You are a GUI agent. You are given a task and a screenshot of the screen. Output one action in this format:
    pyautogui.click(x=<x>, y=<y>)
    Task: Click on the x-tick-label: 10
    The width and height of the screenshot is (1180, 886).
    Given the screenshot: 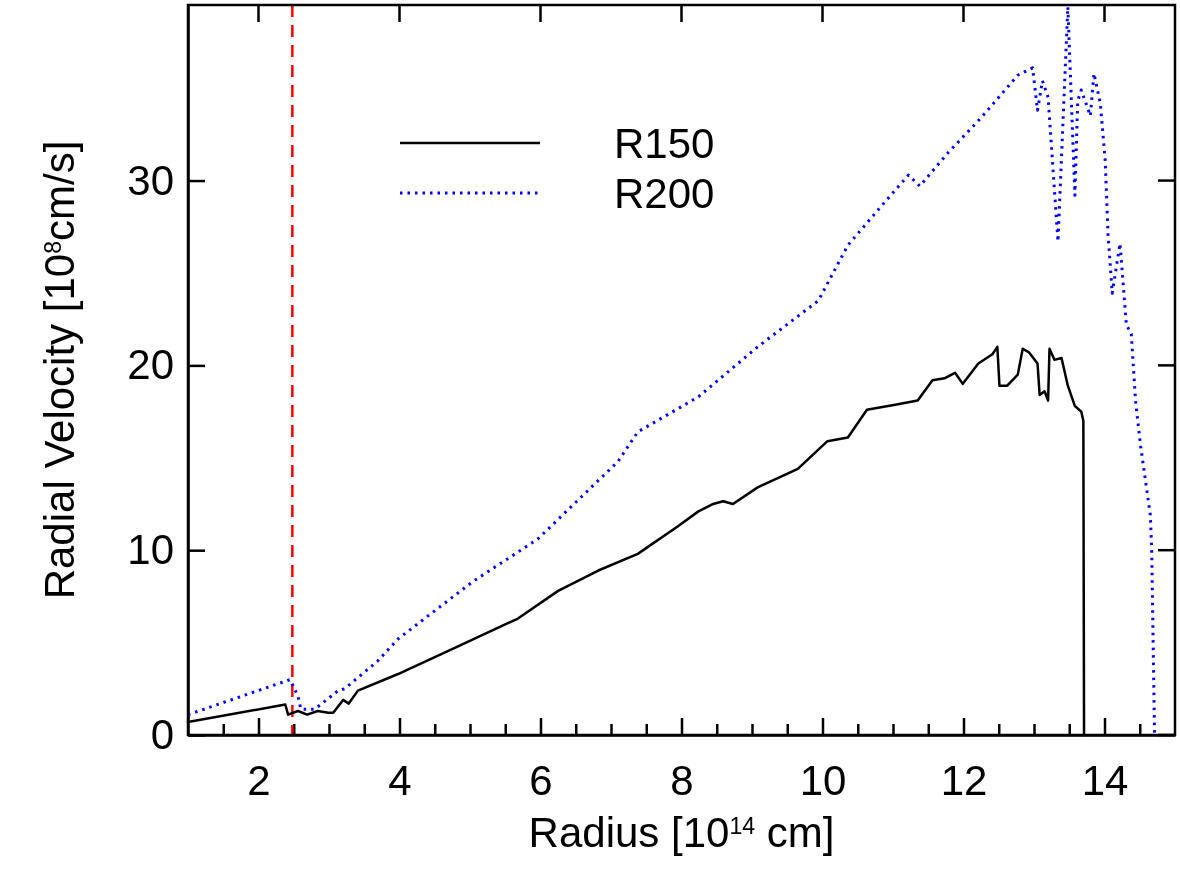 What is the action you would take?
    pyautogui.click(x=823, y=780)
    